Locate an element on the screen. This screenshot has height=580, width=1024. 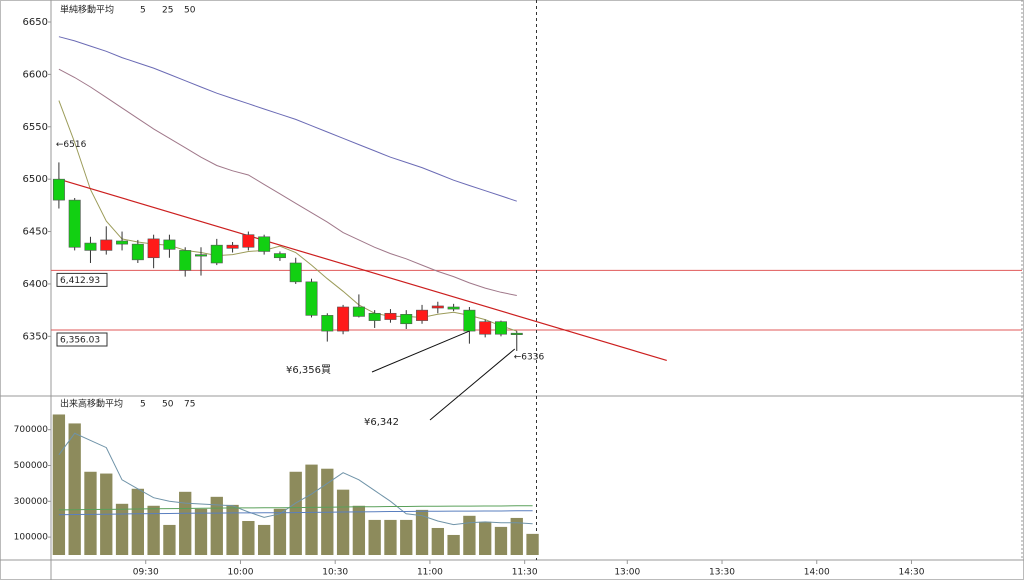
hline-label: 6,356.03 is located at coordinates (80, 341).